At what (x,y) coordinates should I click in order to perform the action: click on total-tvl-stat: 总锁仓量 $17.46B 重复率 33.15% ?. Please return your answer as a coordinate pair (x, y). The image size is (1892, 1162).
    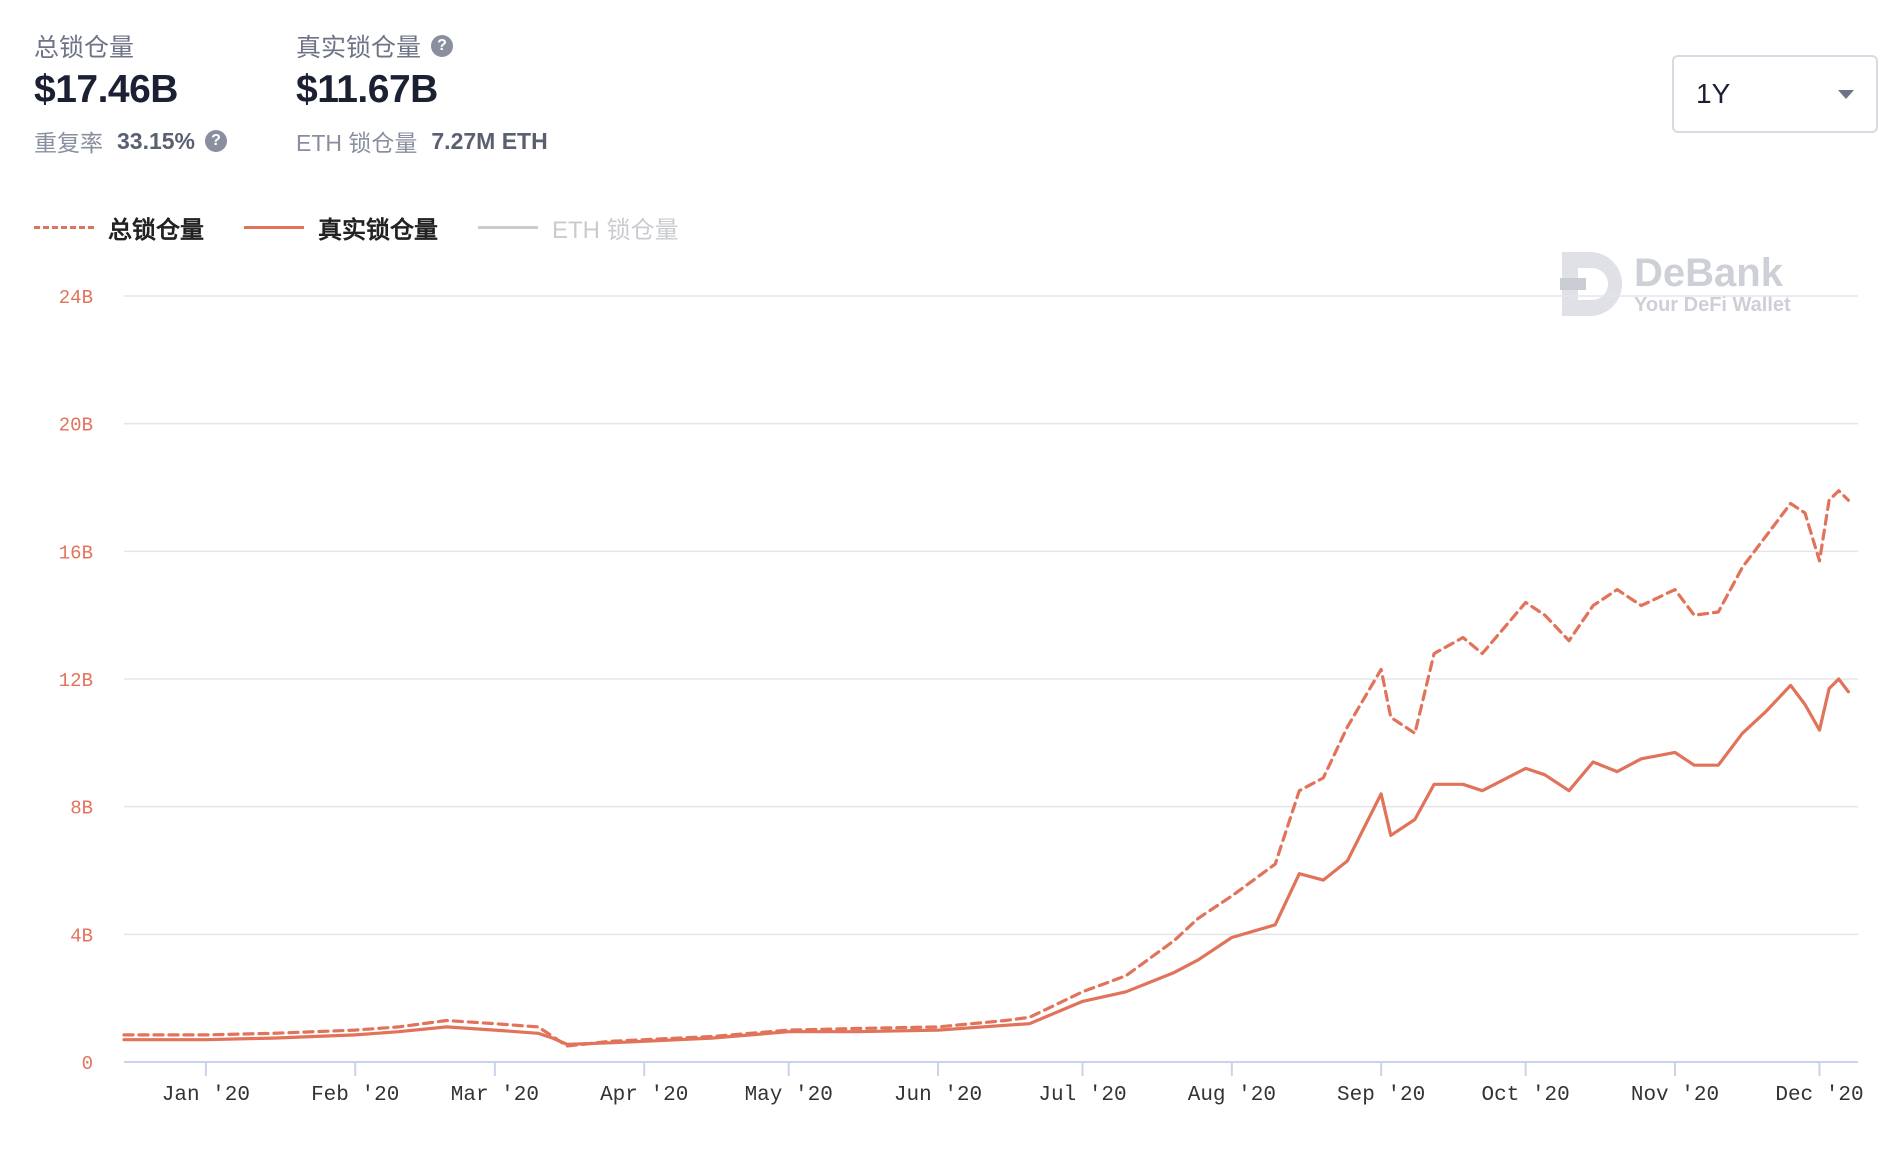
    Looking at the image, I should click on (131, 93).